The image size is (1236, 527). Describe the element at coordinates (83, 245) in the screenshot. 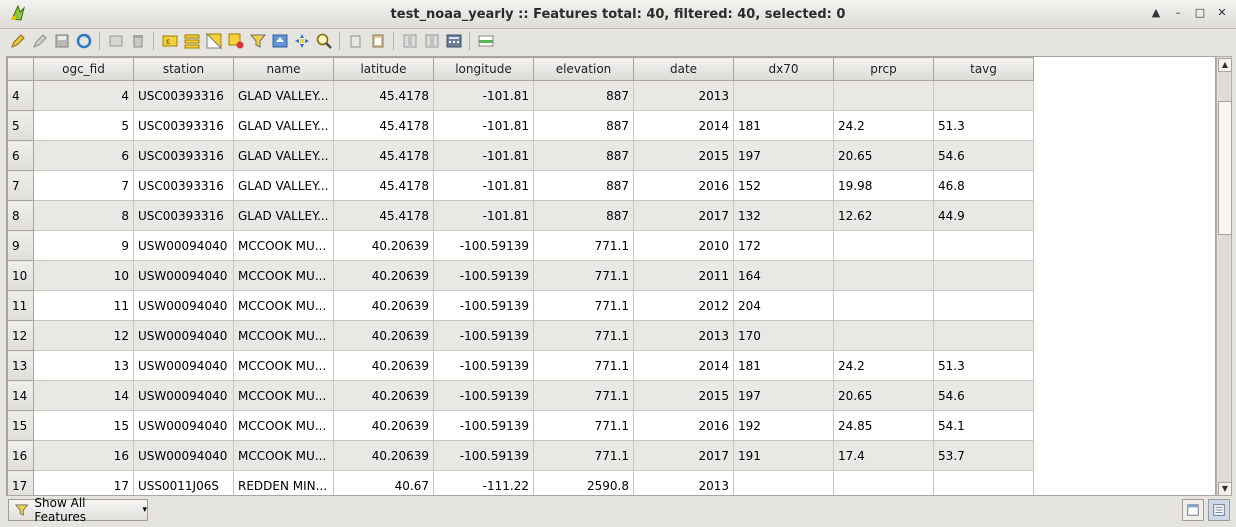

I see `cell-ogc_fid: 9` at that location.